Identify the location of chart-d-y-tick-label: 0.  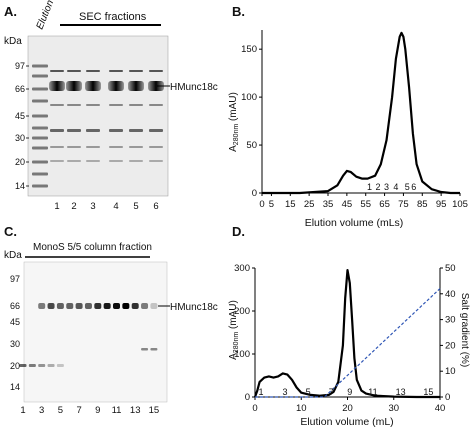
(247, 397).